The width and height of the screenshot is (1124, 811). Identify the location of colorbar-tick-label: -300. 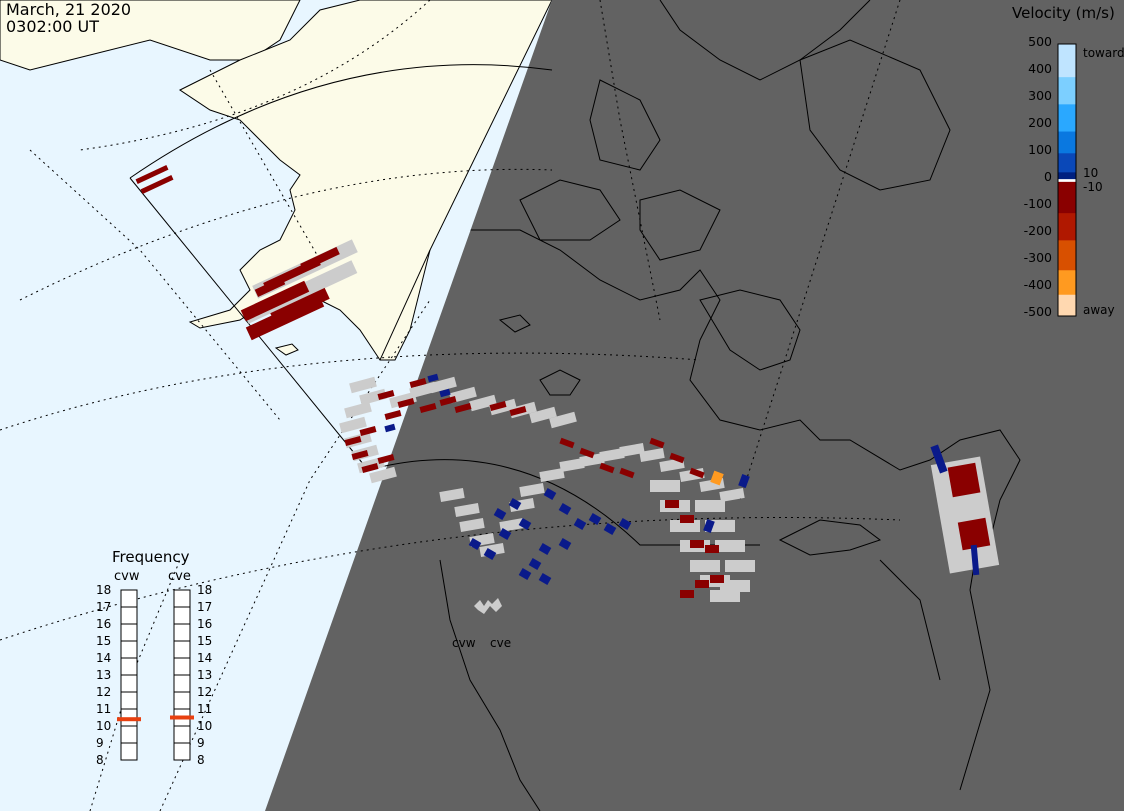
(1037, 257).